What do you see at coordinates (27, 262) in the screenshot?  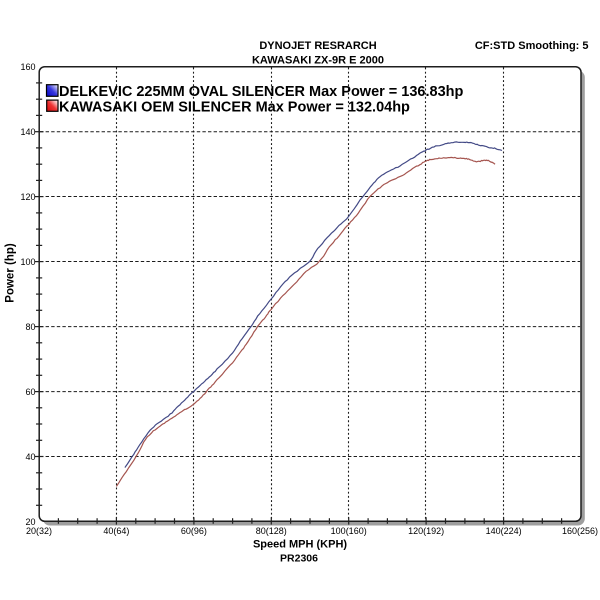 I see `svg-text: 100` at bounding box center [27, 262].